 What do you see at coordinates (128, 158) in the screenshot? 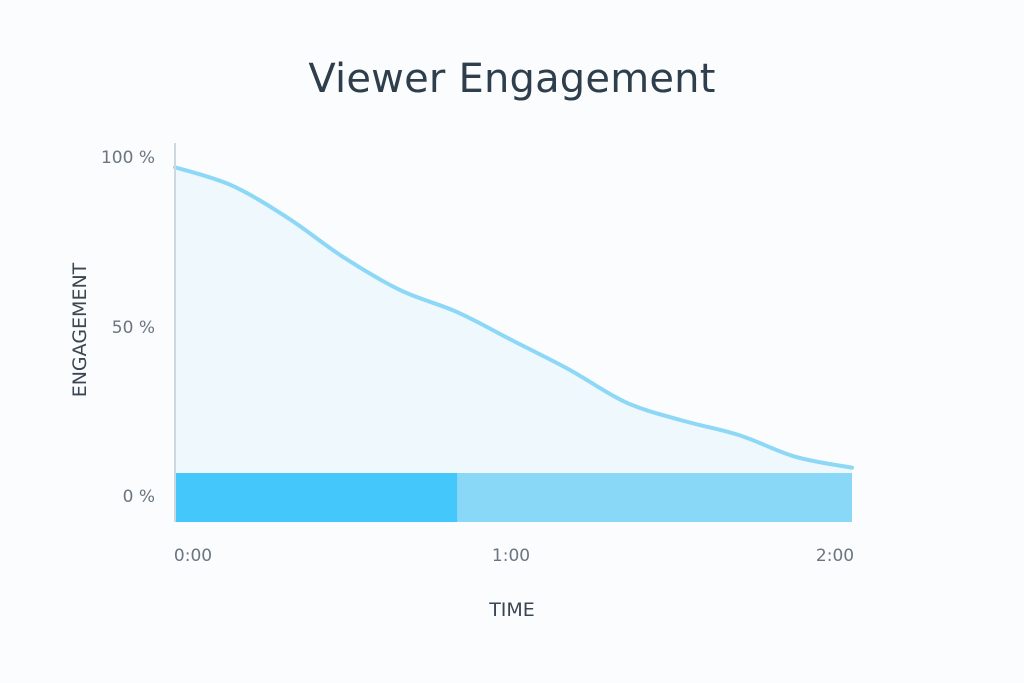
I see `y-tick-label-100: 100 %` at bounding box center [128, 158].